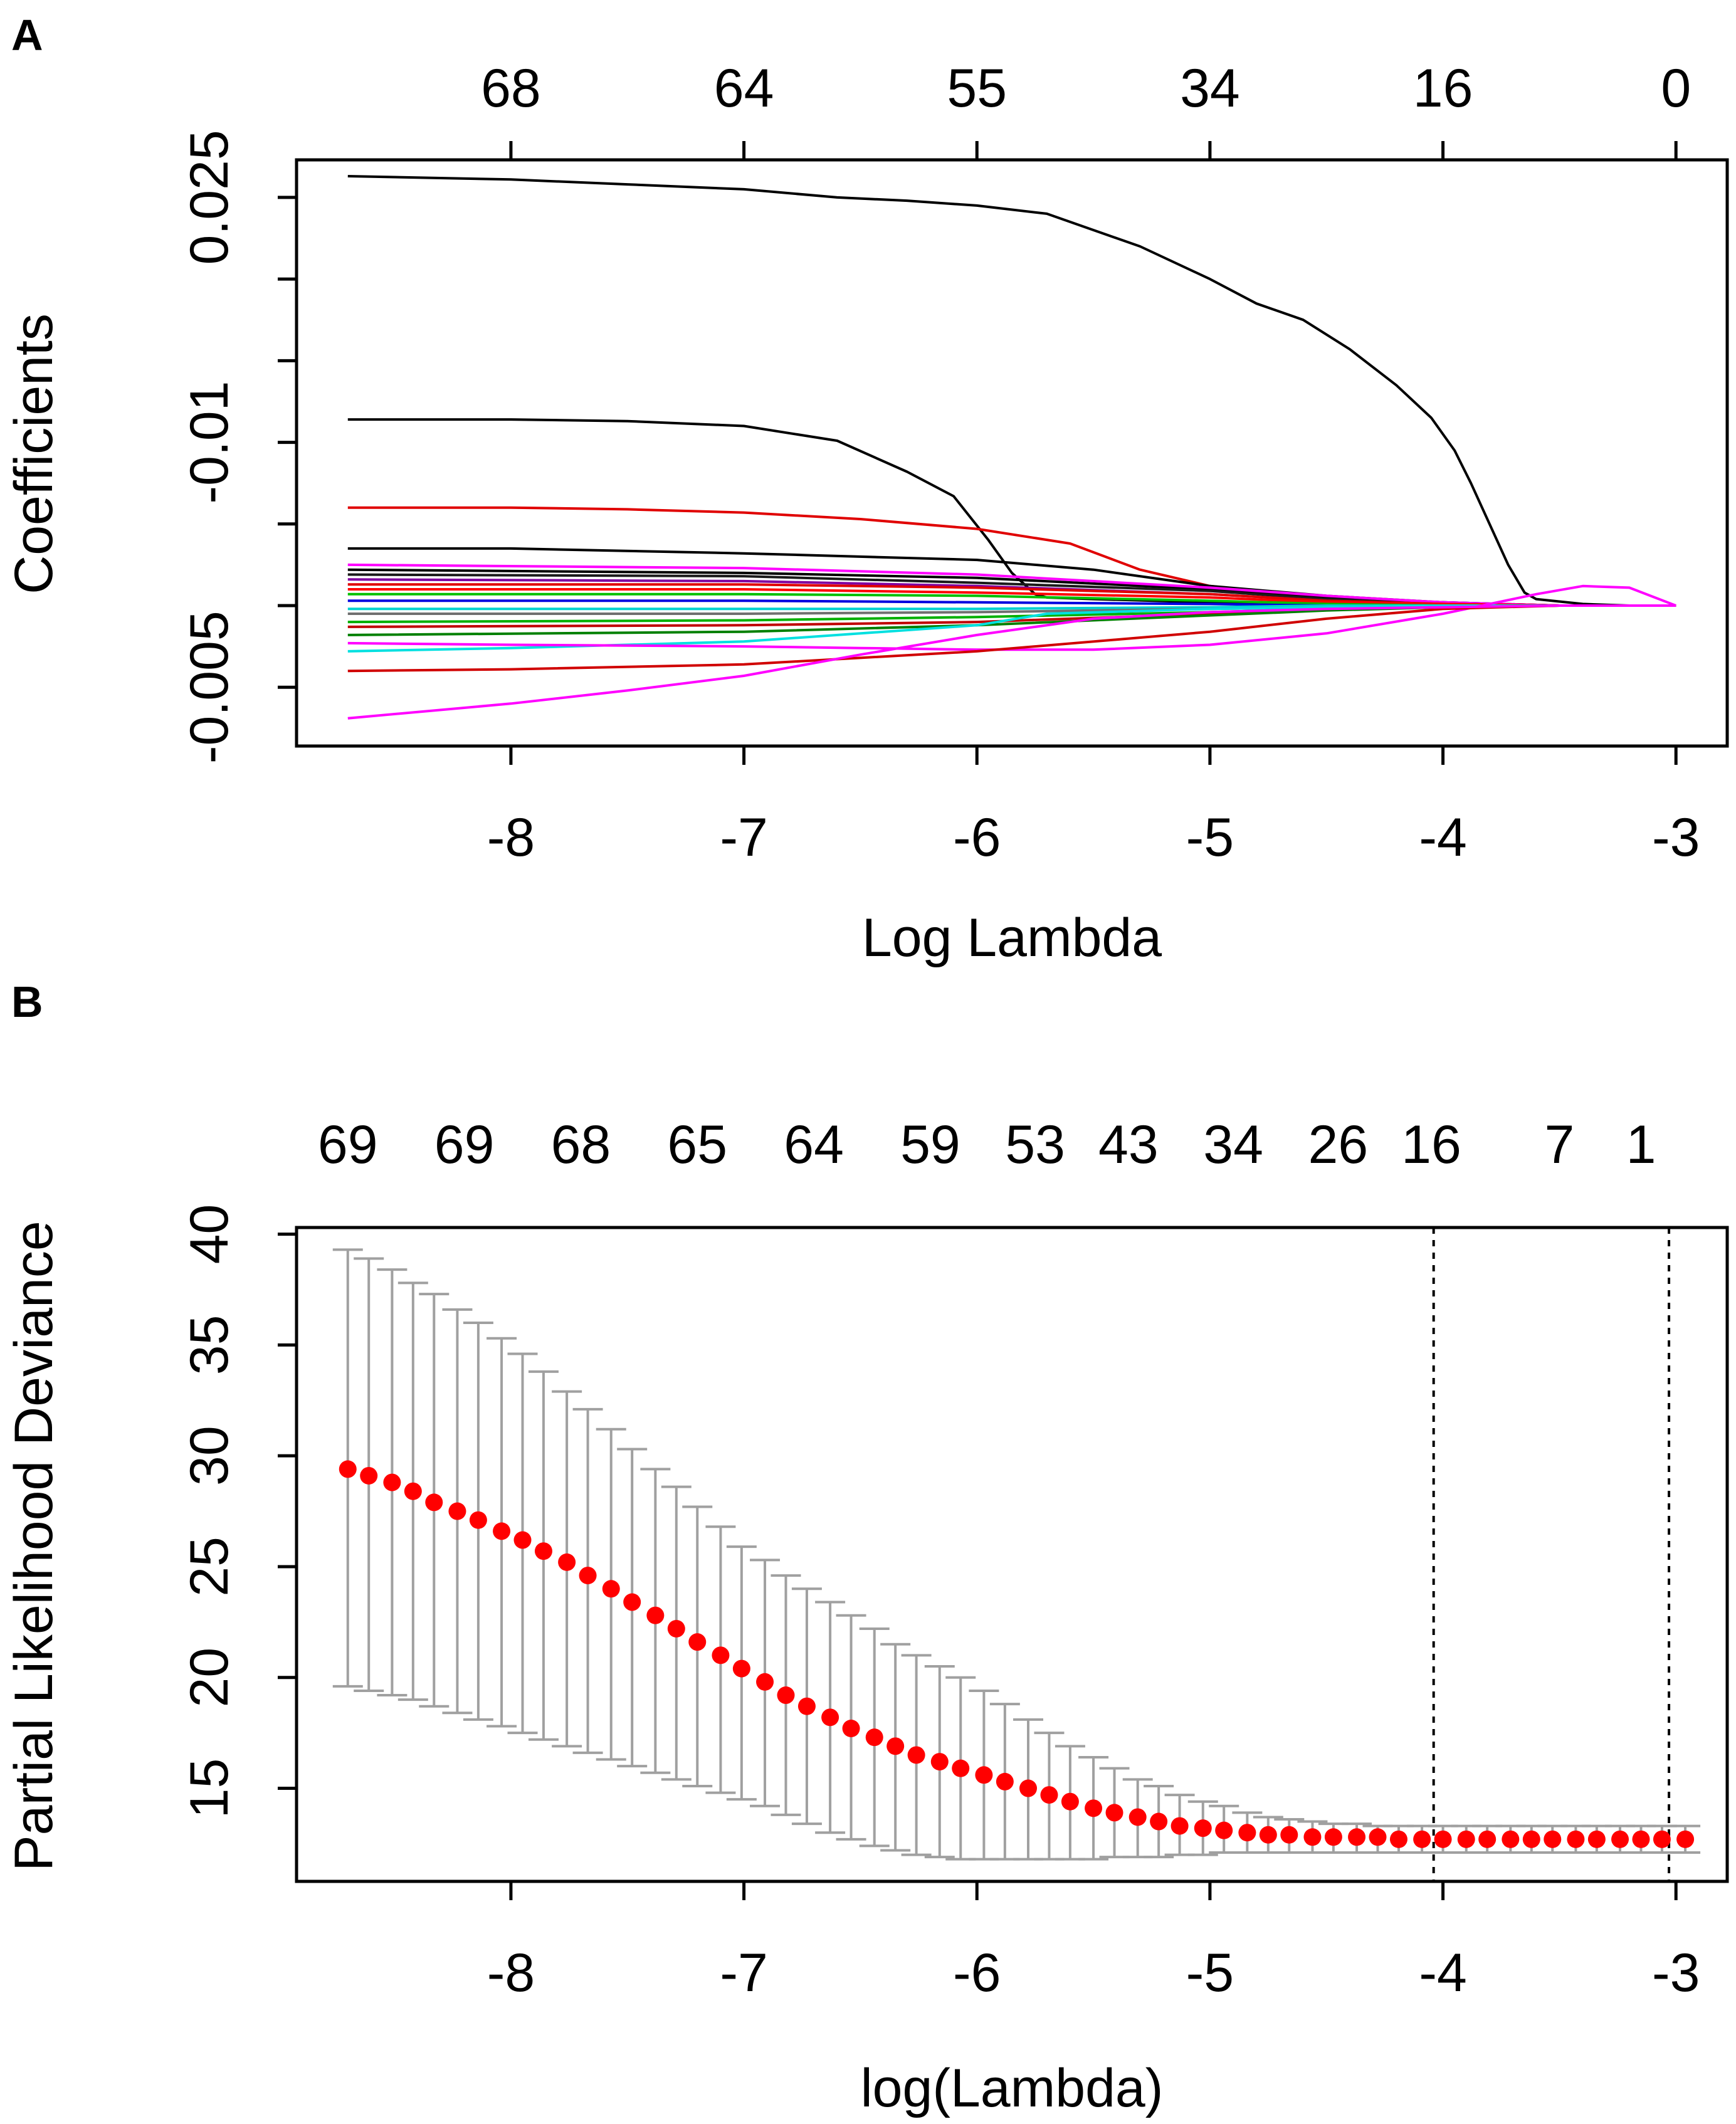 This screenshot has width=1736, height=2124. What do you see at coordinates (930, 1145) in the screenshot?
I see `top-count-label-b: 59` at bounding box center [930, 1145].